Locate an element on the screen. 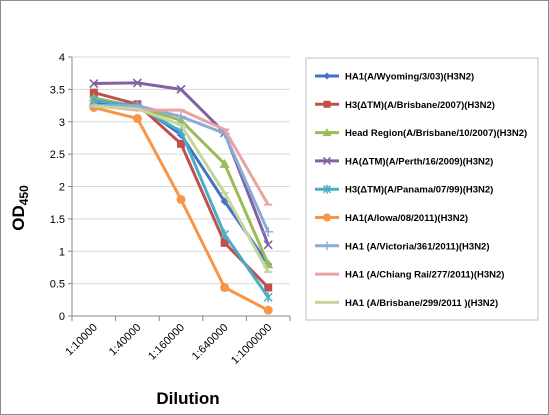  legend-label: Head Region(A/Brisbane/10/2007)(H3N2) is located at coordinates (436, 133).